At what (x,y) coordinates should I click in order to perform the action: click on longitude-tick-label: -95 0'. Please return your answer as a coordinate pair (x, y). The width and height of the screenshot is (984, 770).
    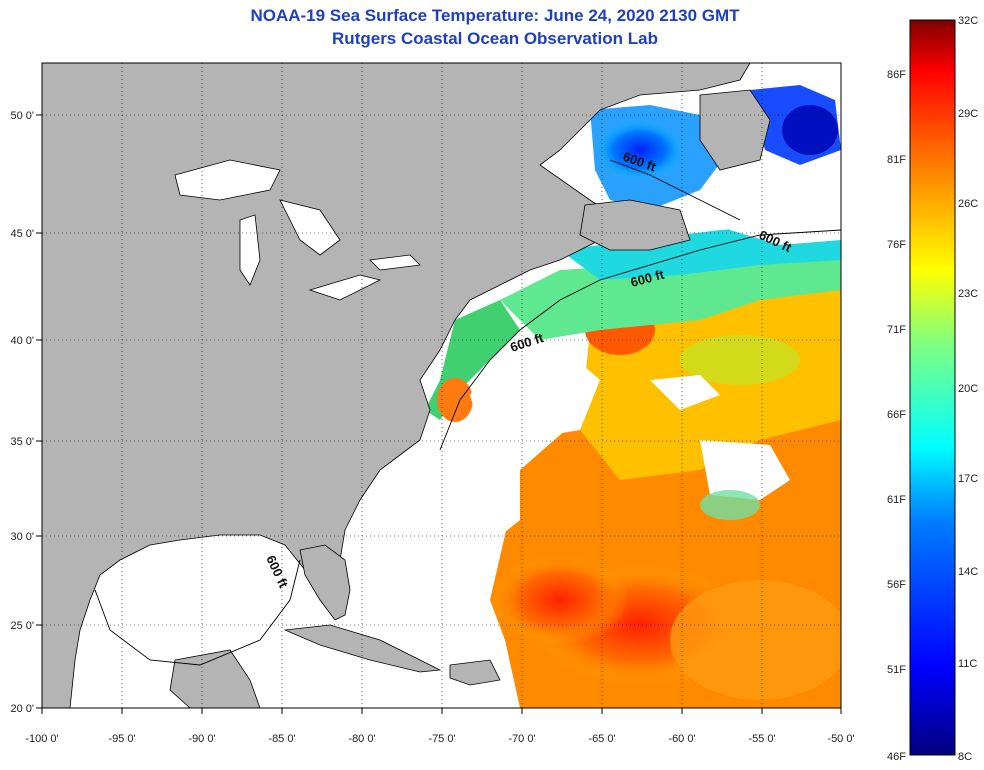
    Looking at the image, I should click on (121, 739).